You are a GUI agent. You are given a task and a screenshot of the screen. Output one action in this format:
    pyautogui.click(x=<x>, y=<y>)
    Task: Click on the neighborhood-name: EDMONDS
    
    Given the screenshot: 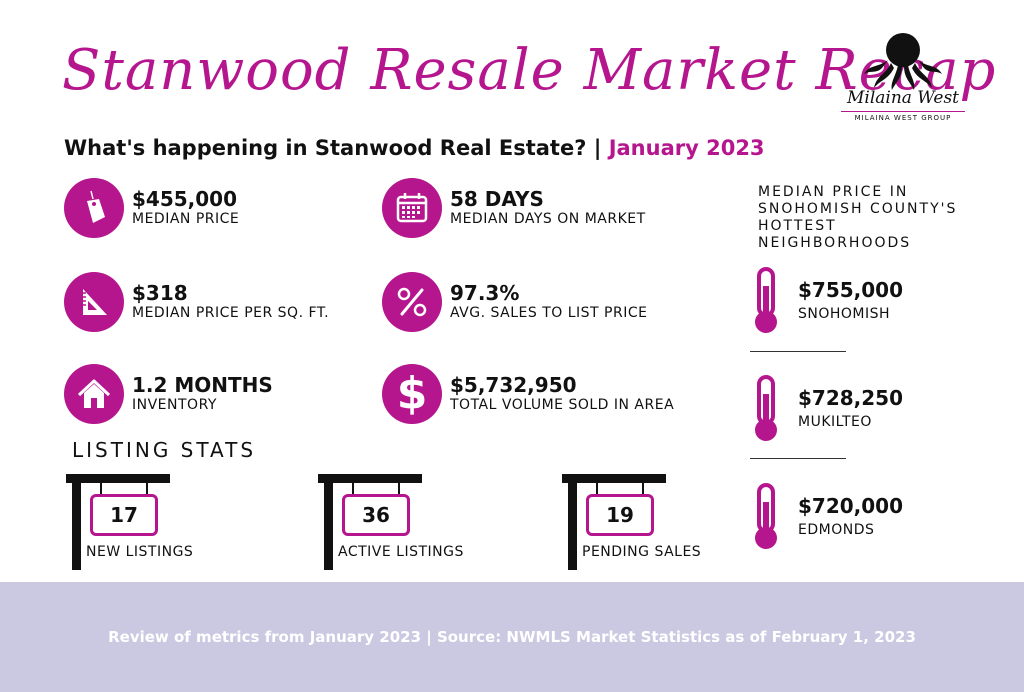 What is the action you would take?
    pyautogui.click(x=836, y=530)
    